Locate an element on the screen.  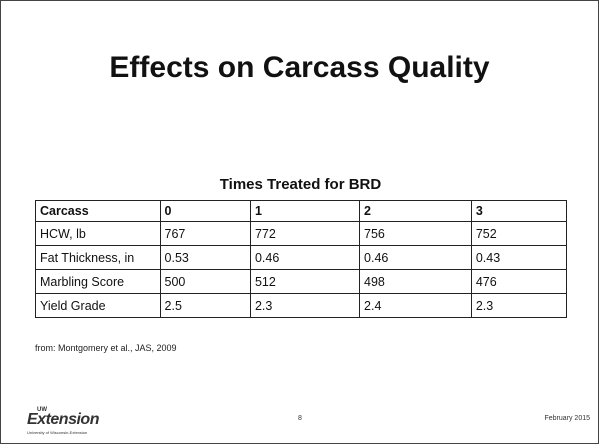
logo-top: UW is located at coordinates (42, 410).